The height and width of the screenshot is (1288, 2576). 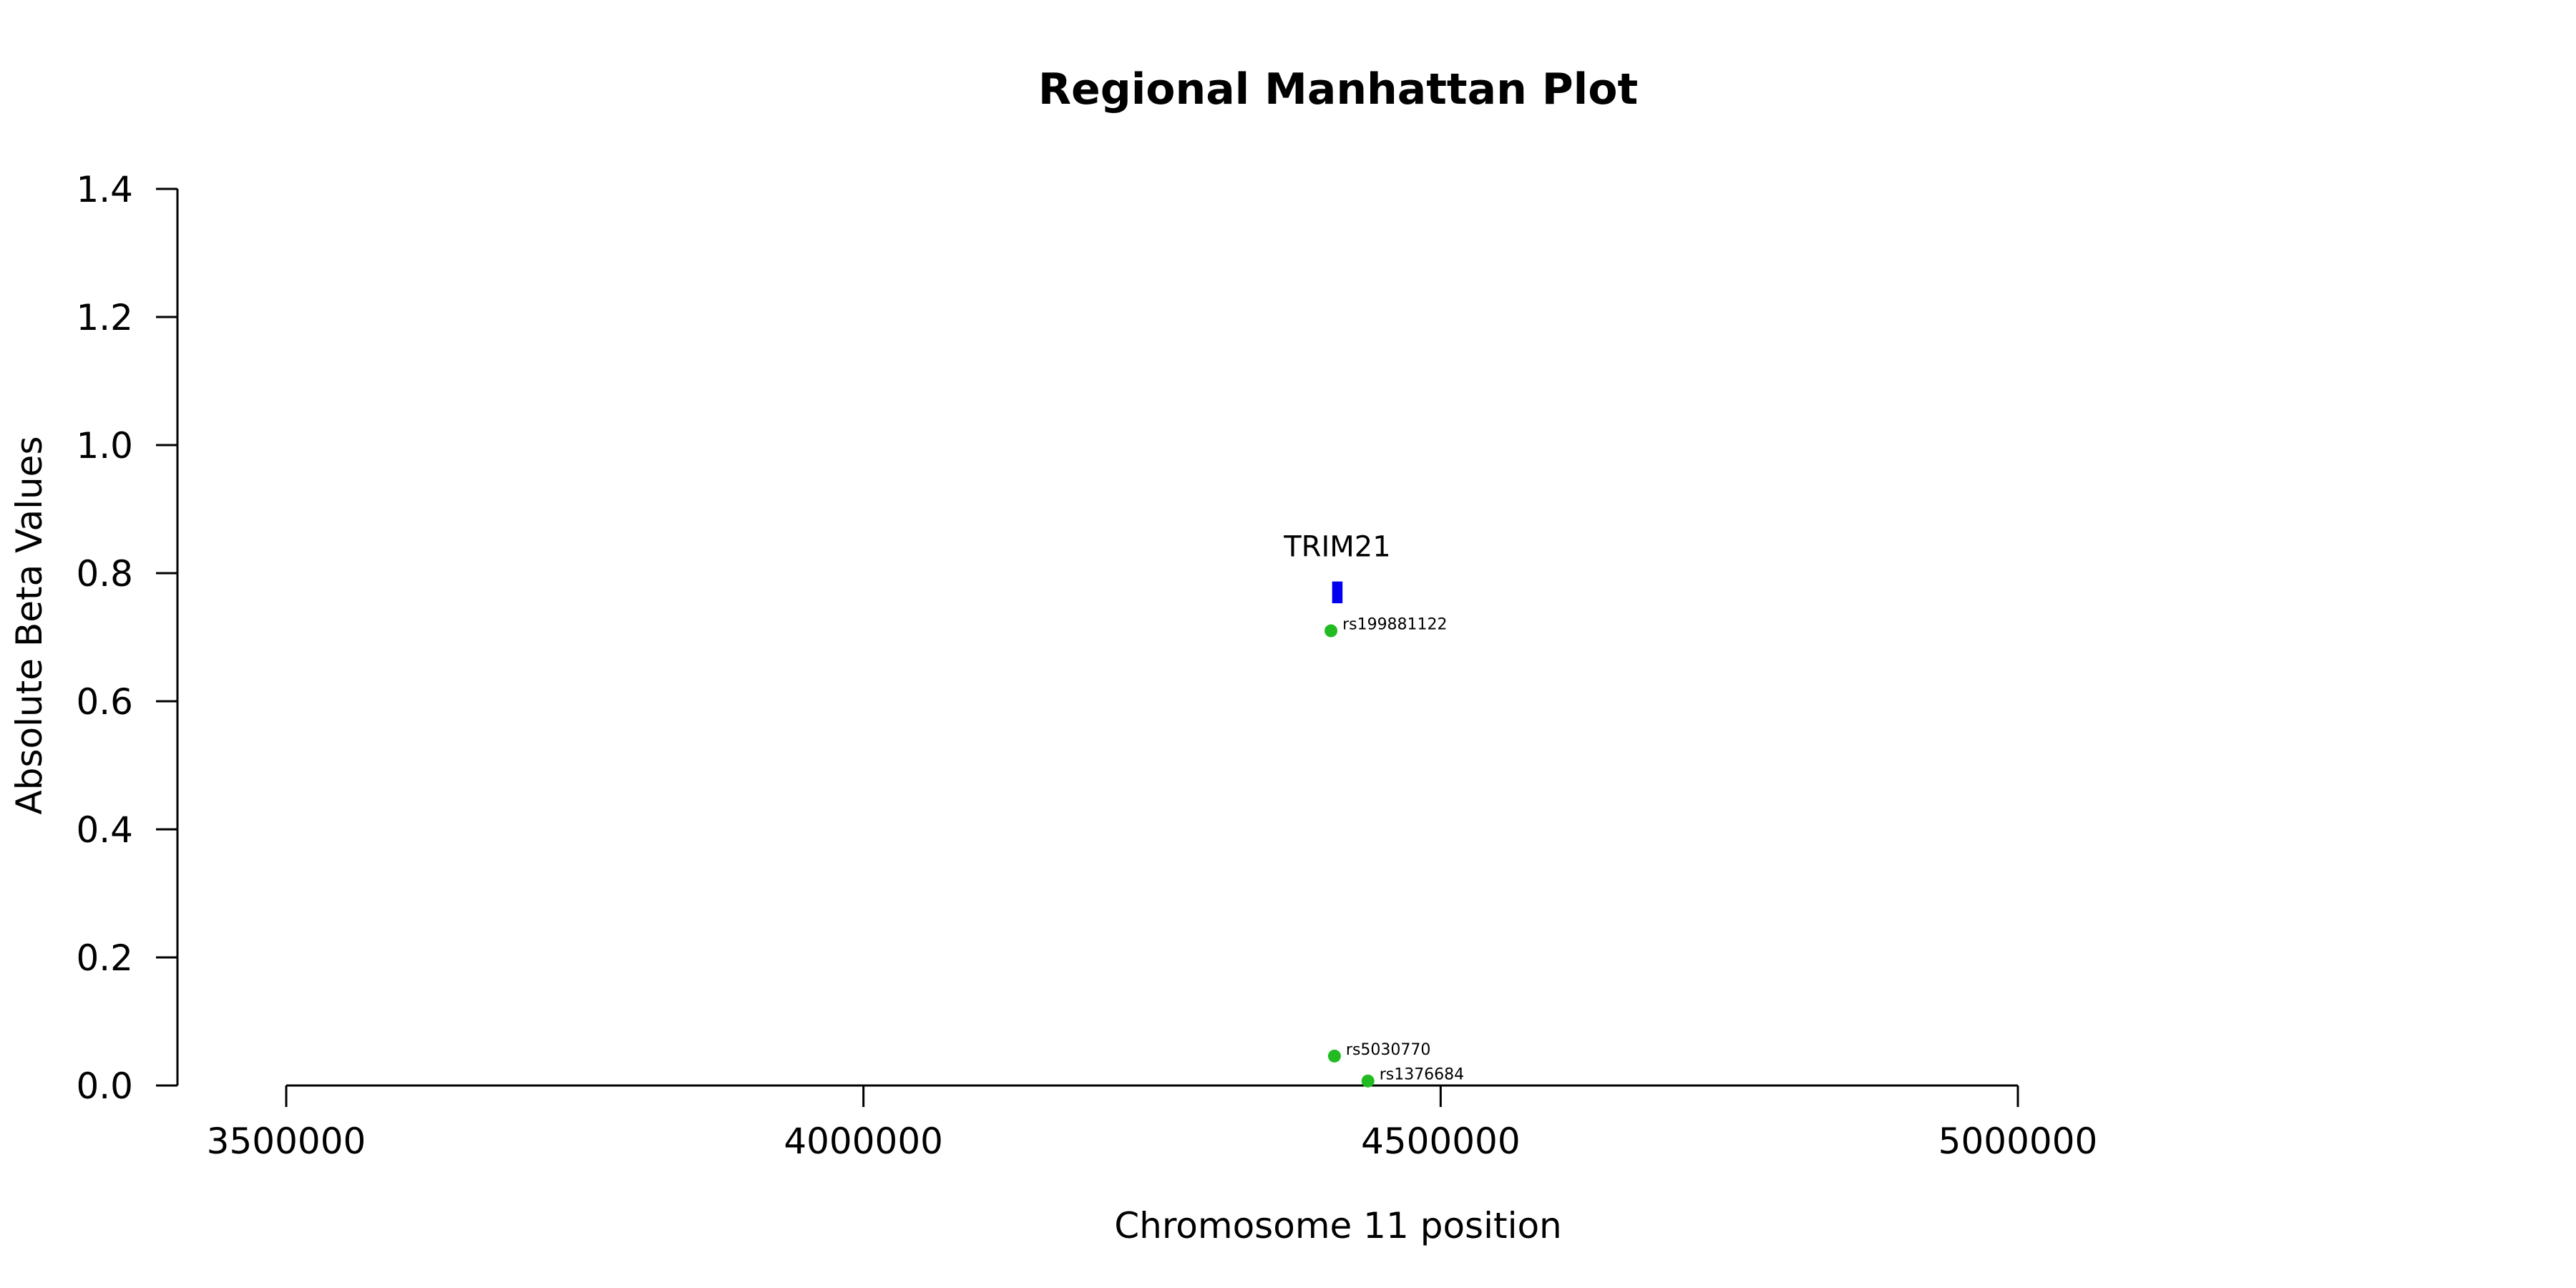 What do you see at coordinates (104, 830) in the screenshot?
I see `y-tick-label: 0.4` at bounding box center [104, 830].